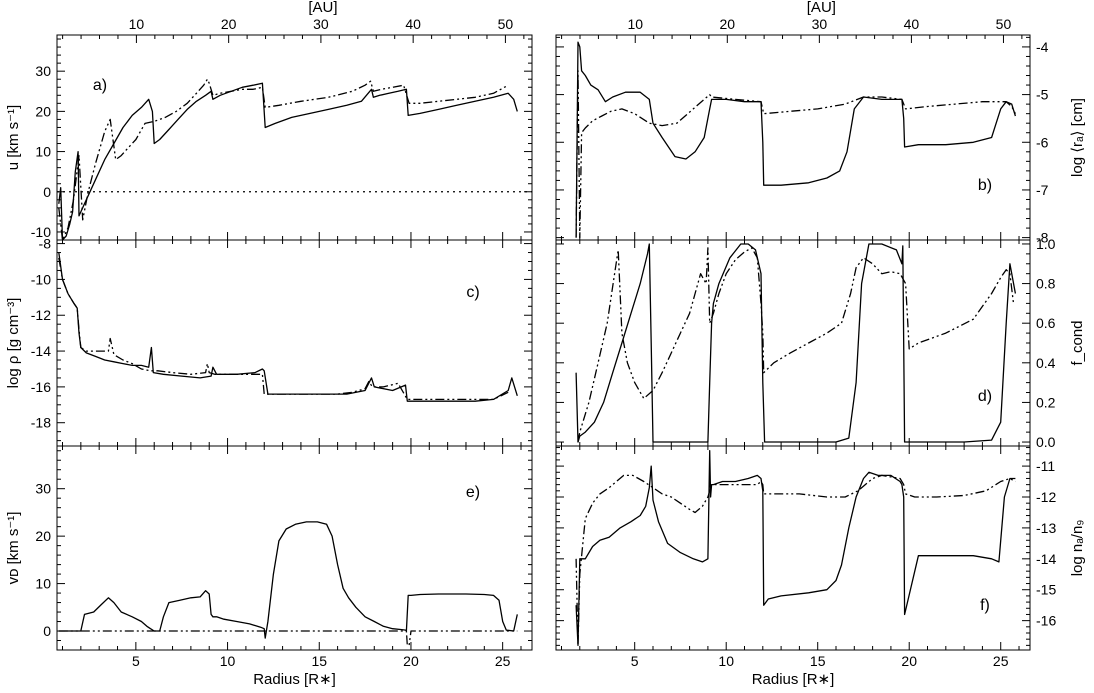  Describe the element at coordinates (1042, 47) in the screenshot. I see `y-tick-label: -4` at that location.